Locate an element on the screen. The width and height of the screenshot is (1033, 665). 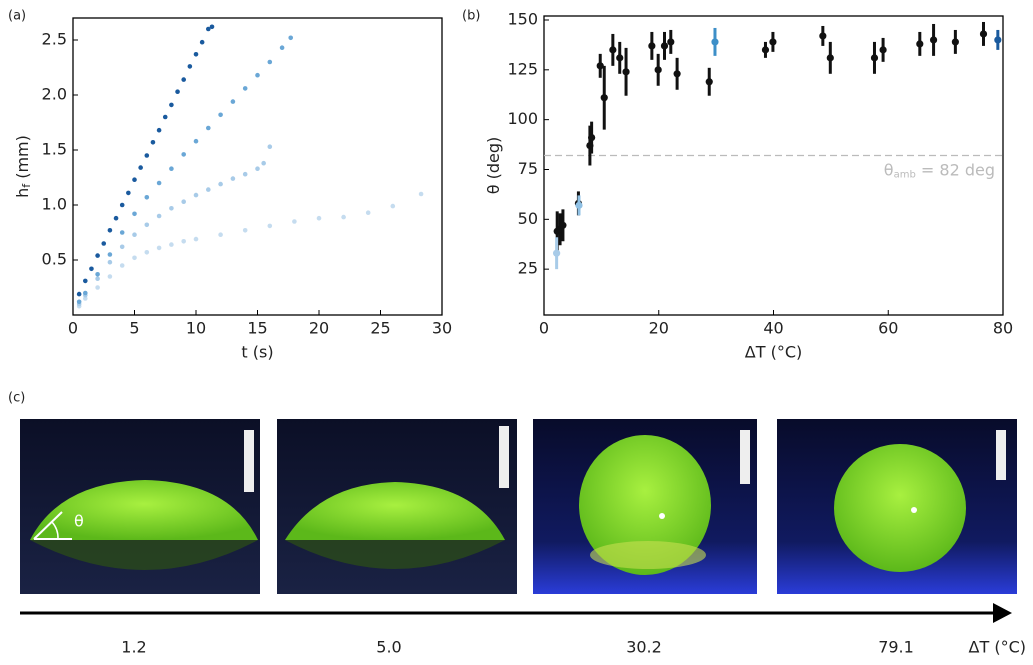
y-axis-label: θ (deg) is located at coordinates (493, 166).